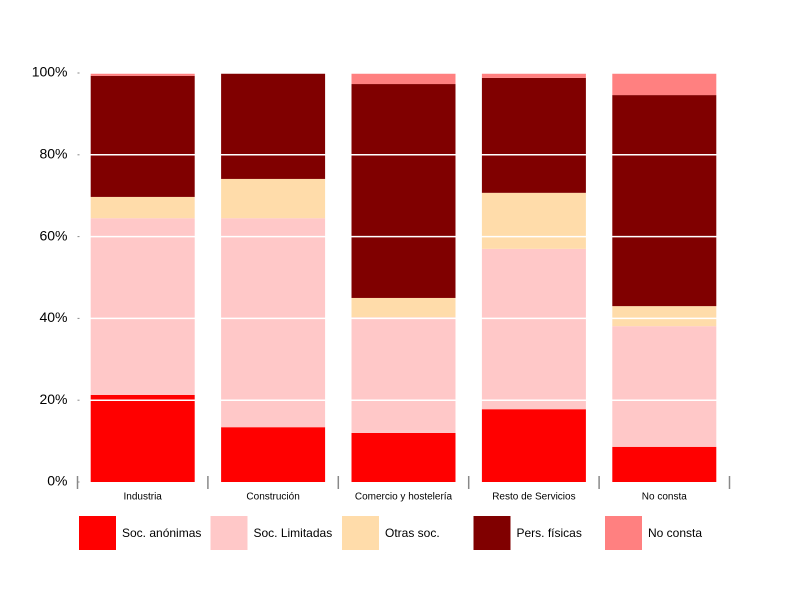 This screenshot has width=800, height=600. Describe the element at coordinates (53, 399) in the screenshot. I see `y-tick-label: 20%` at that location.